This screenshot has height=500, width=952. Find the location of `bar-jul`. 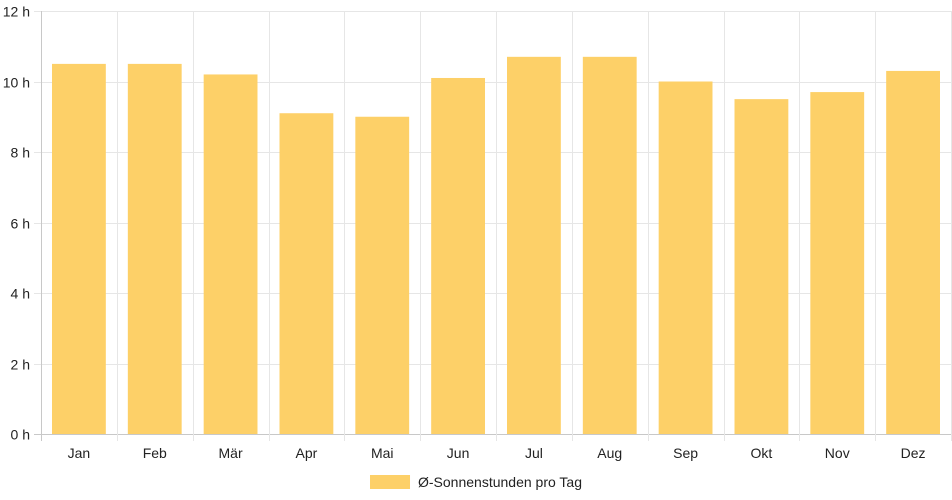

bar-jul is located at coordinates (534, 245).